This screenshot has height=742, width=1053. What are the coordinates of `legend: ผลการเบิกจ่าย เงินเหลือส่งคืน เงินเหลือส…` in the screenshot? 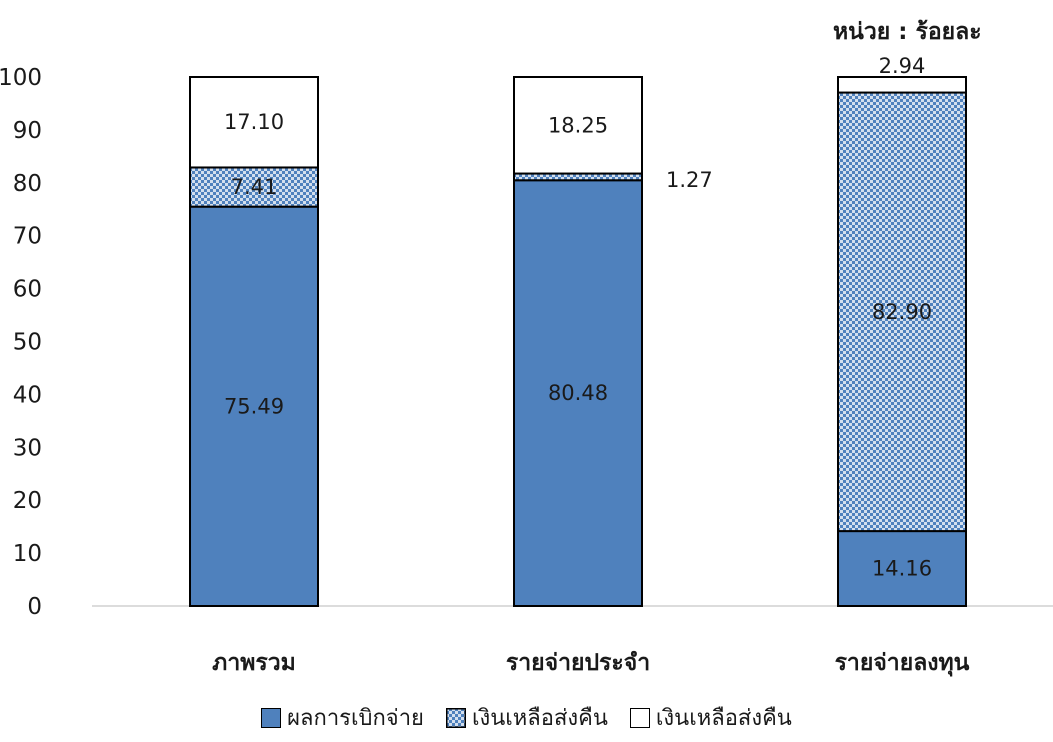 It's located at (526, 717).